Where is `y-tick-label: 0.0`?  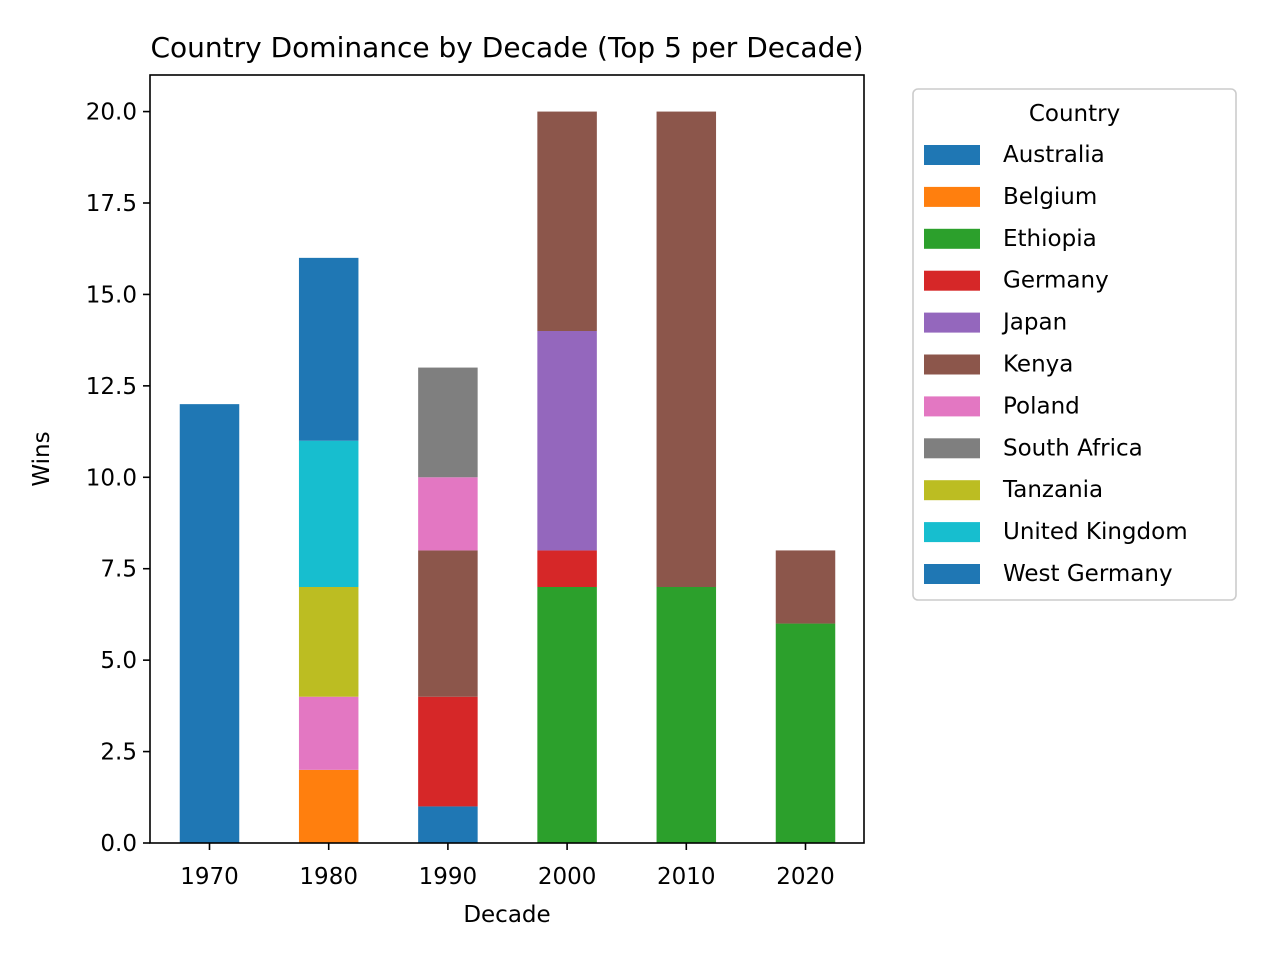 y-tick-label: 0.0 is located at coordinates (118, 844).